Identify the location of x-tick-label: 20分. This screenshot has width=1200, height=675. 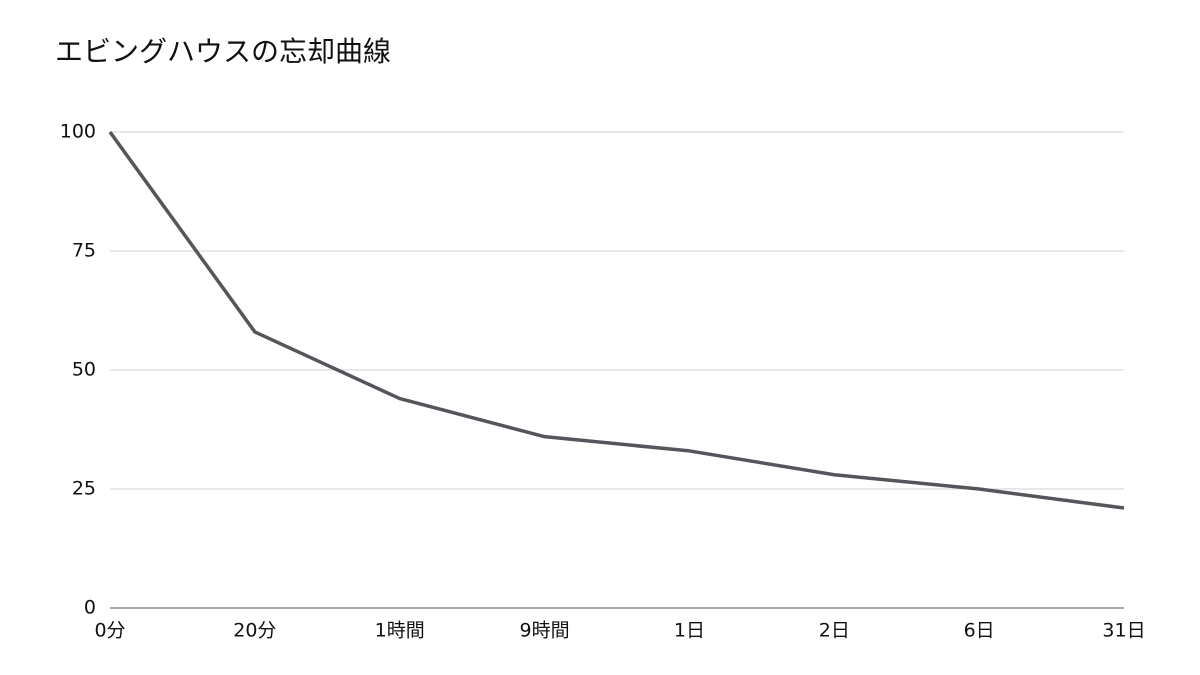
(254, 631).